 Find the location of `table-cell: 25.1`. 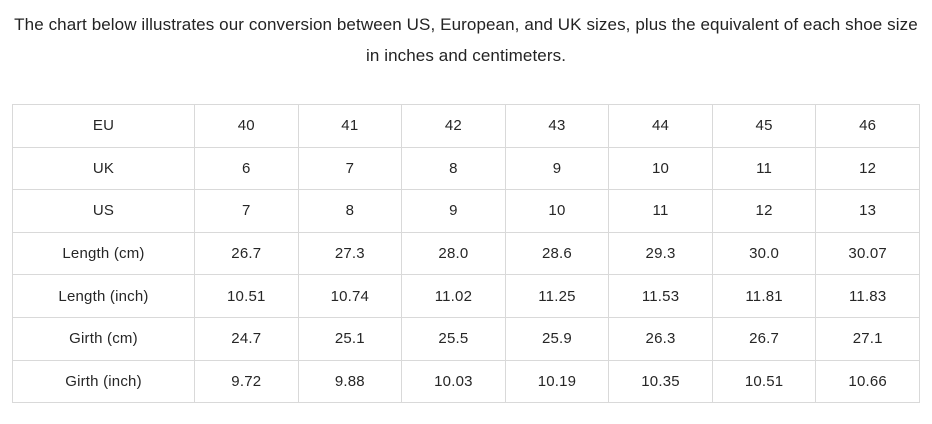

table-cell: 25.1 is located at coordinates (350, 338).